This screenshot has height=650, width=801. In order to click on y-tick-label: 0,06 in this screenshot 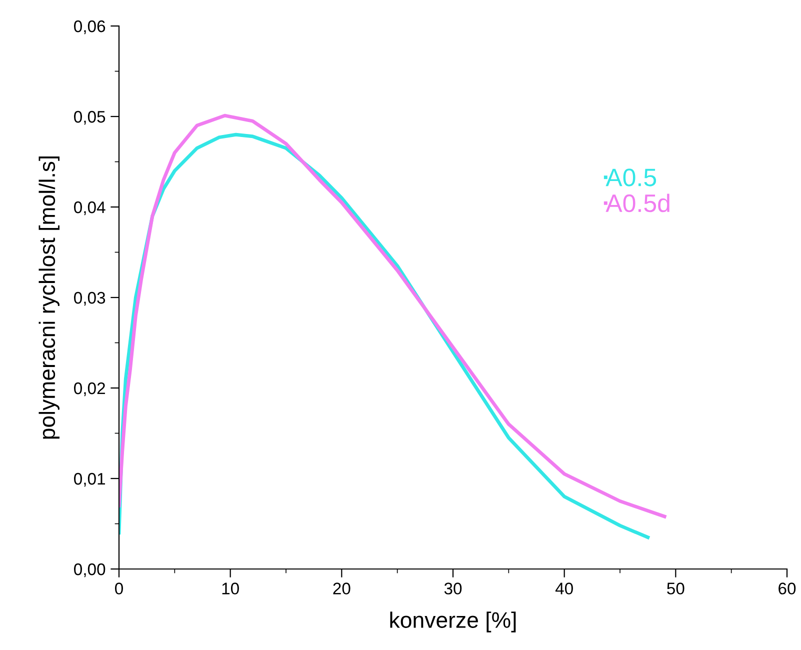, I will do `click(90, 27)`.